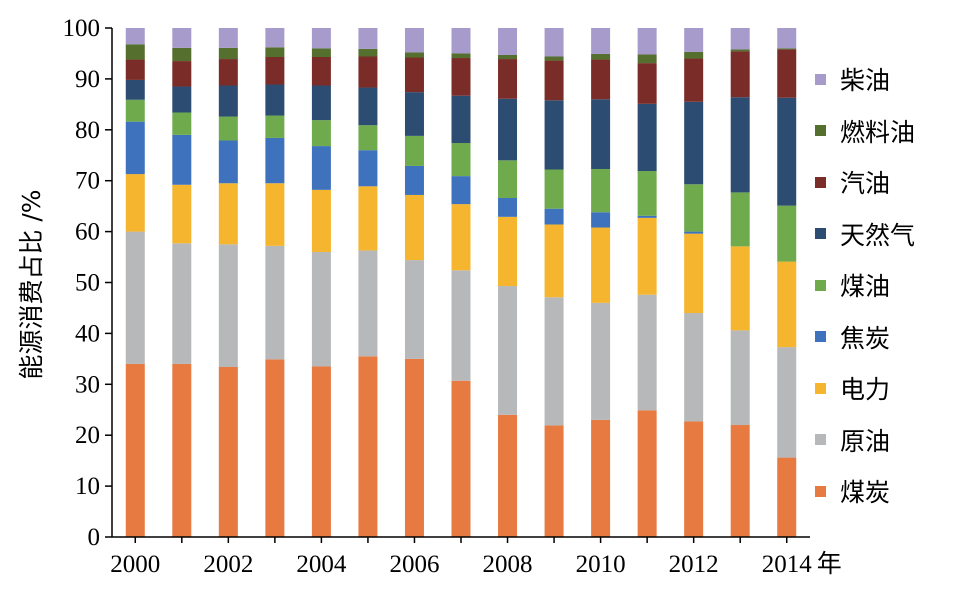 This screenshot has height=595, width=971. What do you see at coordinates (787, 151) in the screenshot?
I see `bar-segment-2014-天然气` at bounding box center [787, 151].